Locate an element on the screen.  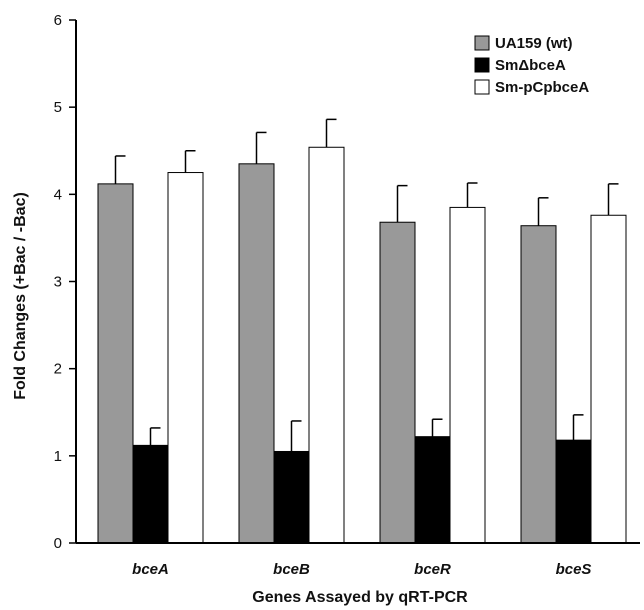
legend-label: Sm-pCpbceA is located at coordinates (542, 87).